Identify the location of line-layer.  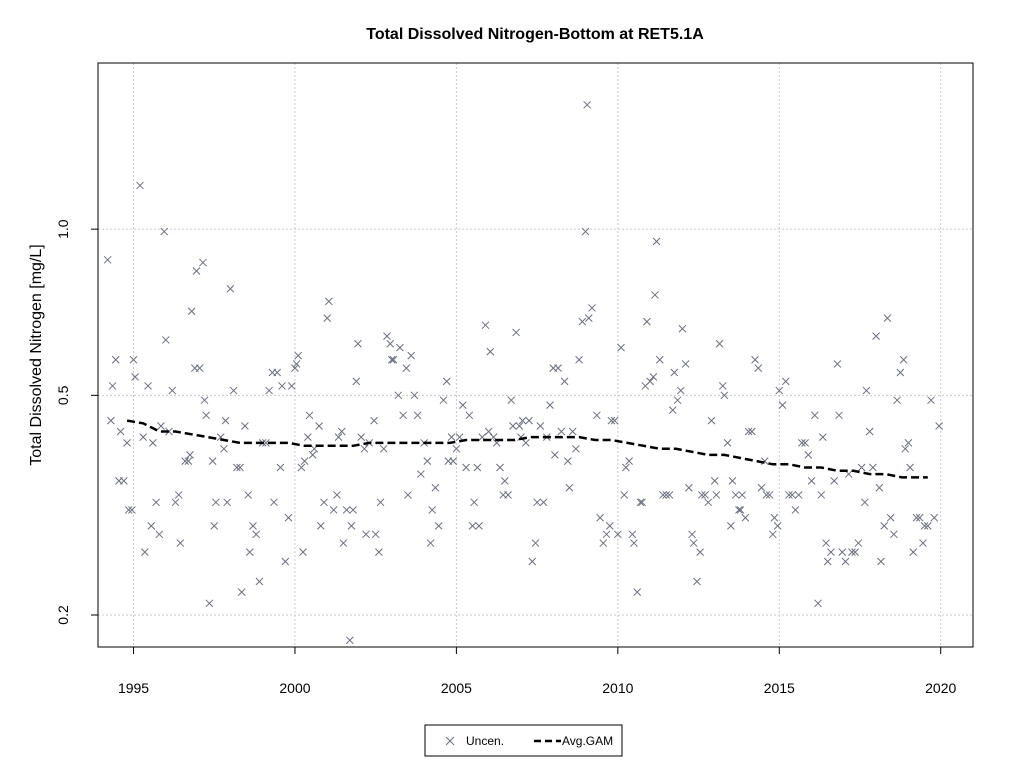
(527, 449).